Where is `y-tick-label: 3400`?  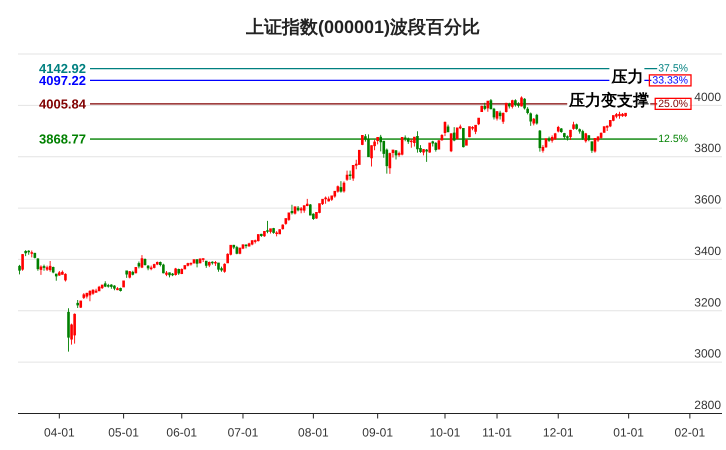 y-tick-label: 3400 is located at coordinates (708, 251).